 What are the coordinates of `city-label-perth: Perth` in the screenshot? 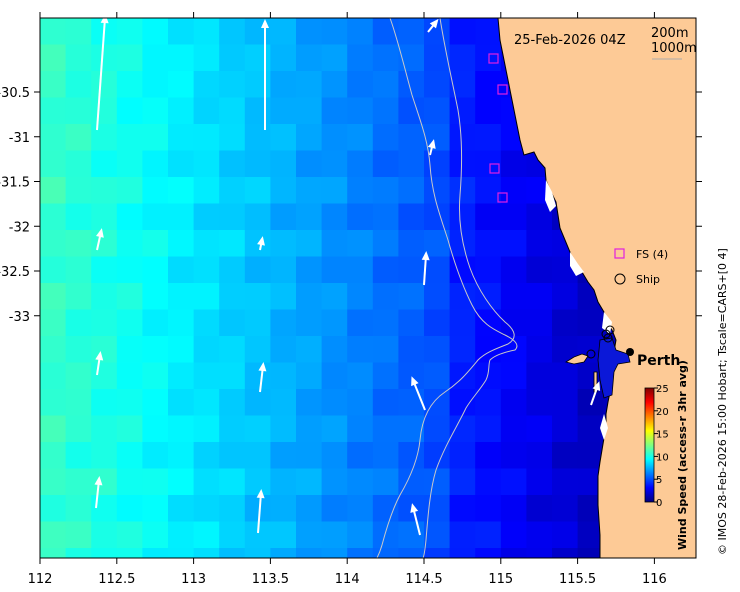 It's located at (658, 361).